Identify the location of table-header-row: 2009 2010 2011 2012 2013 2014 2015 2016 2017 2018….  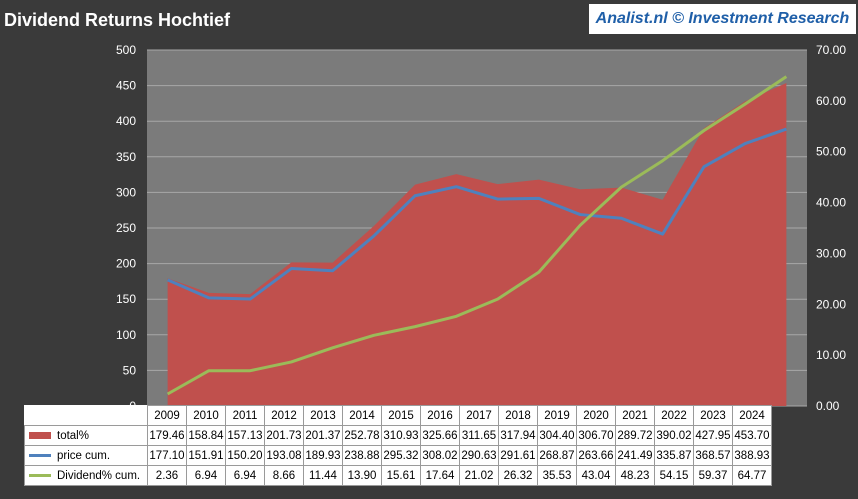
(398, 415).